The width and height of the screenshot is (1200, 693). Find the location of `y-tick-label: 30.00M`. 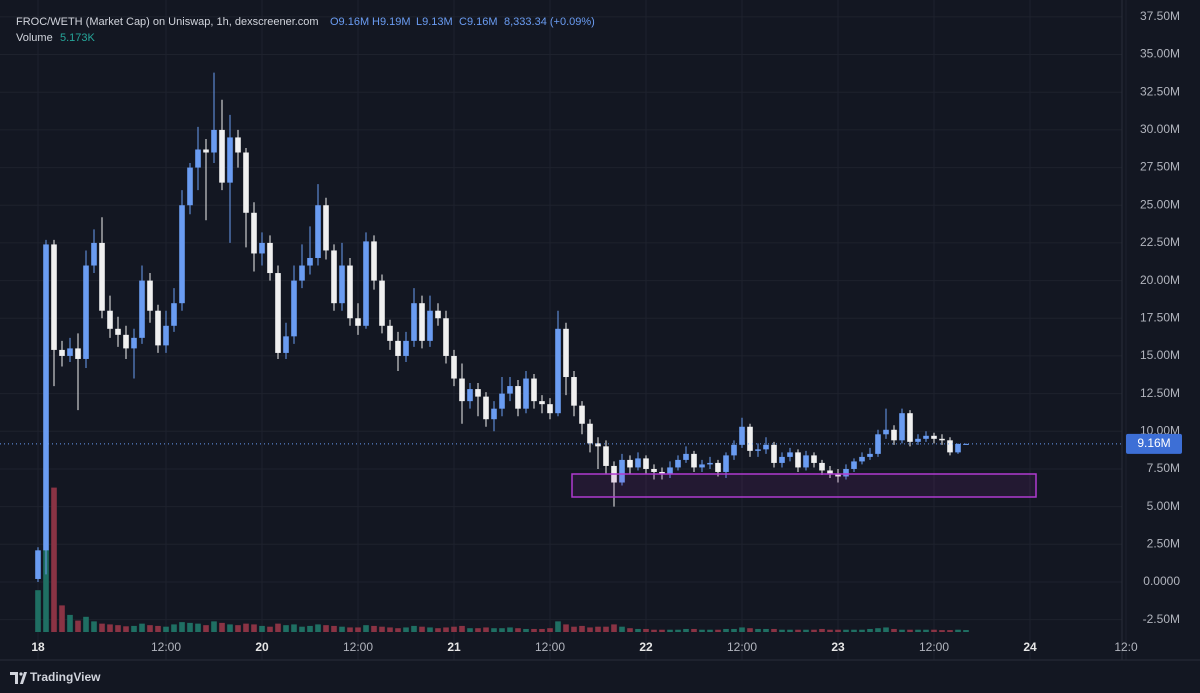

y-tick-label: 30.00M is located at coordinates (1160, 129).